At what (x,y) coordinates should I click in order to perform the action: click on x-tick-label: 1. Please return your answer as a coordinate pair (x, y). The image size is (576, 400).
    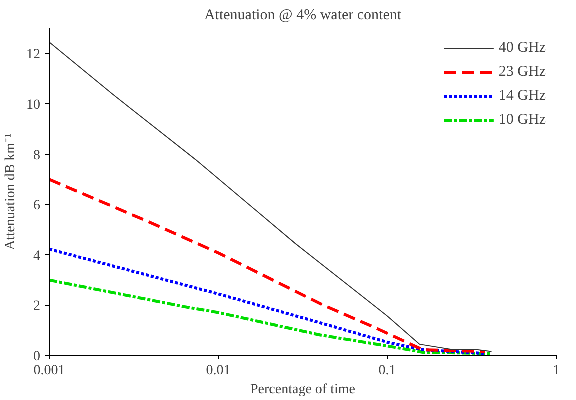
    Looking at the image, I should click on (556, 371).